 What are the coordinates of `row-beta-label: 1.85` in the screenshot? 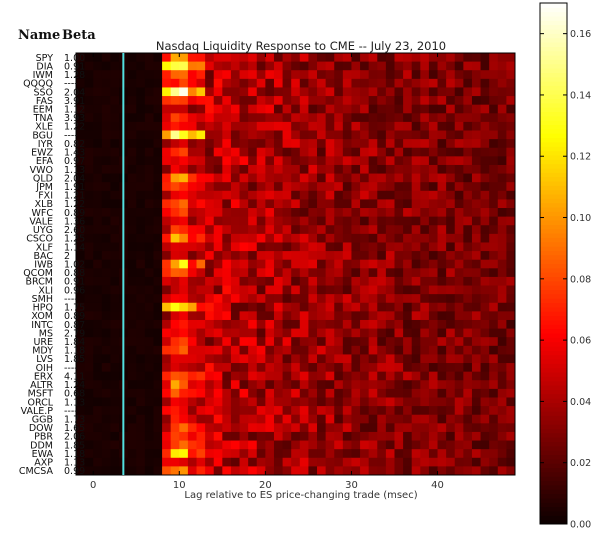 It's located at (74, 445).